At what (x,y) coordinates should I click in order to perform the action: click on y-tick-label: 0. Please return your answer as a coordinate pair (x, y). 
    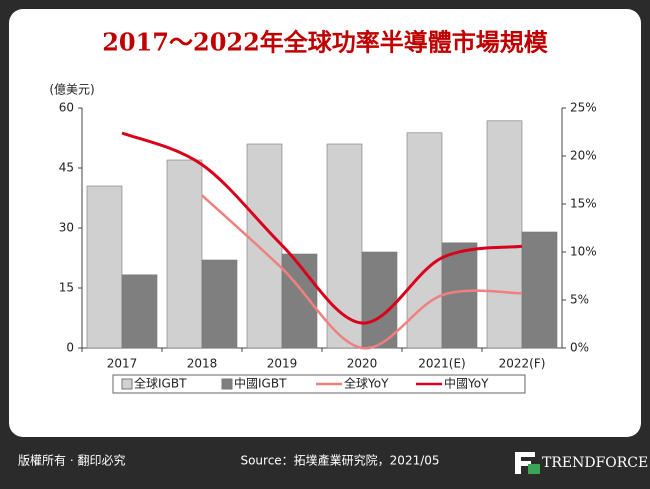
    Looking at the image, I should click on (70, 348).